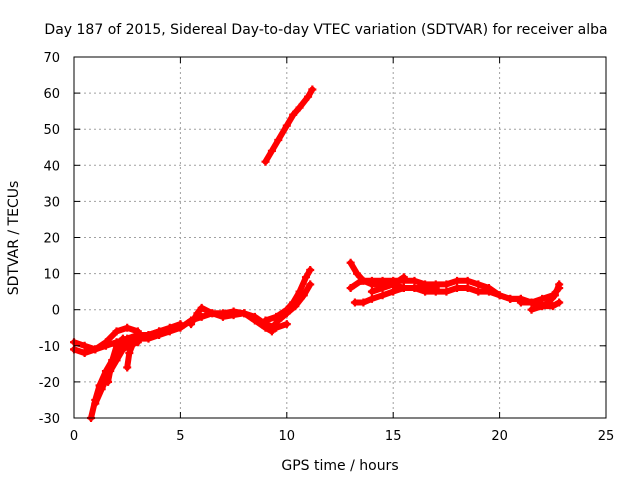 The image size is (640, 480). I want to click on x-tick-label: 10, so click(287, 436).